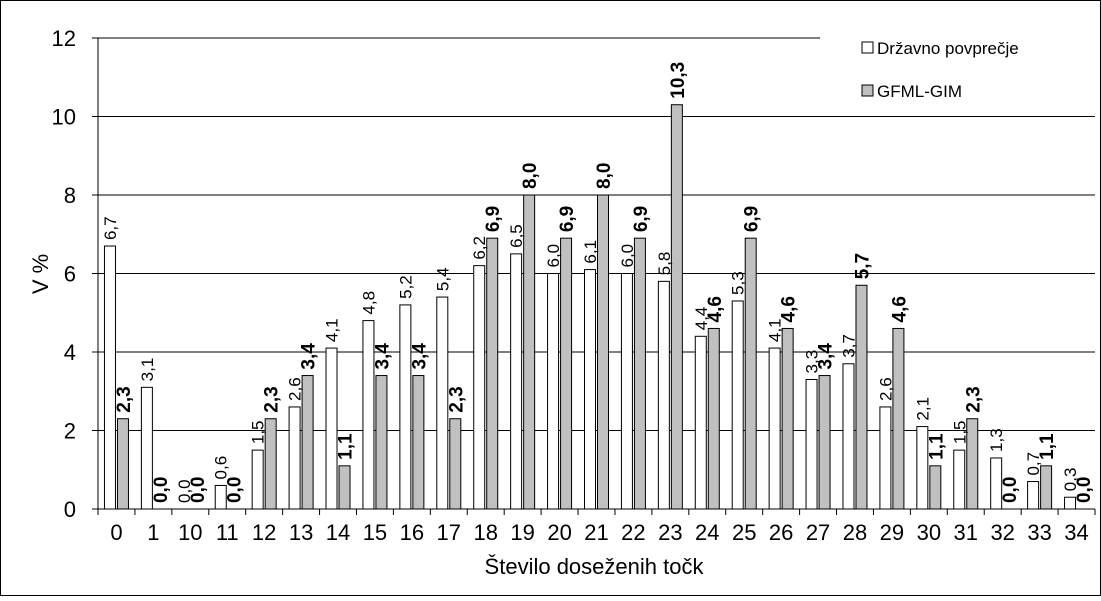 This screenshot has width=1101, height=601. What do you see at coordinates (332, 330) in the screenshot?
I see `data-label-drzavno: 4,1` at bounding box center [332, 330].